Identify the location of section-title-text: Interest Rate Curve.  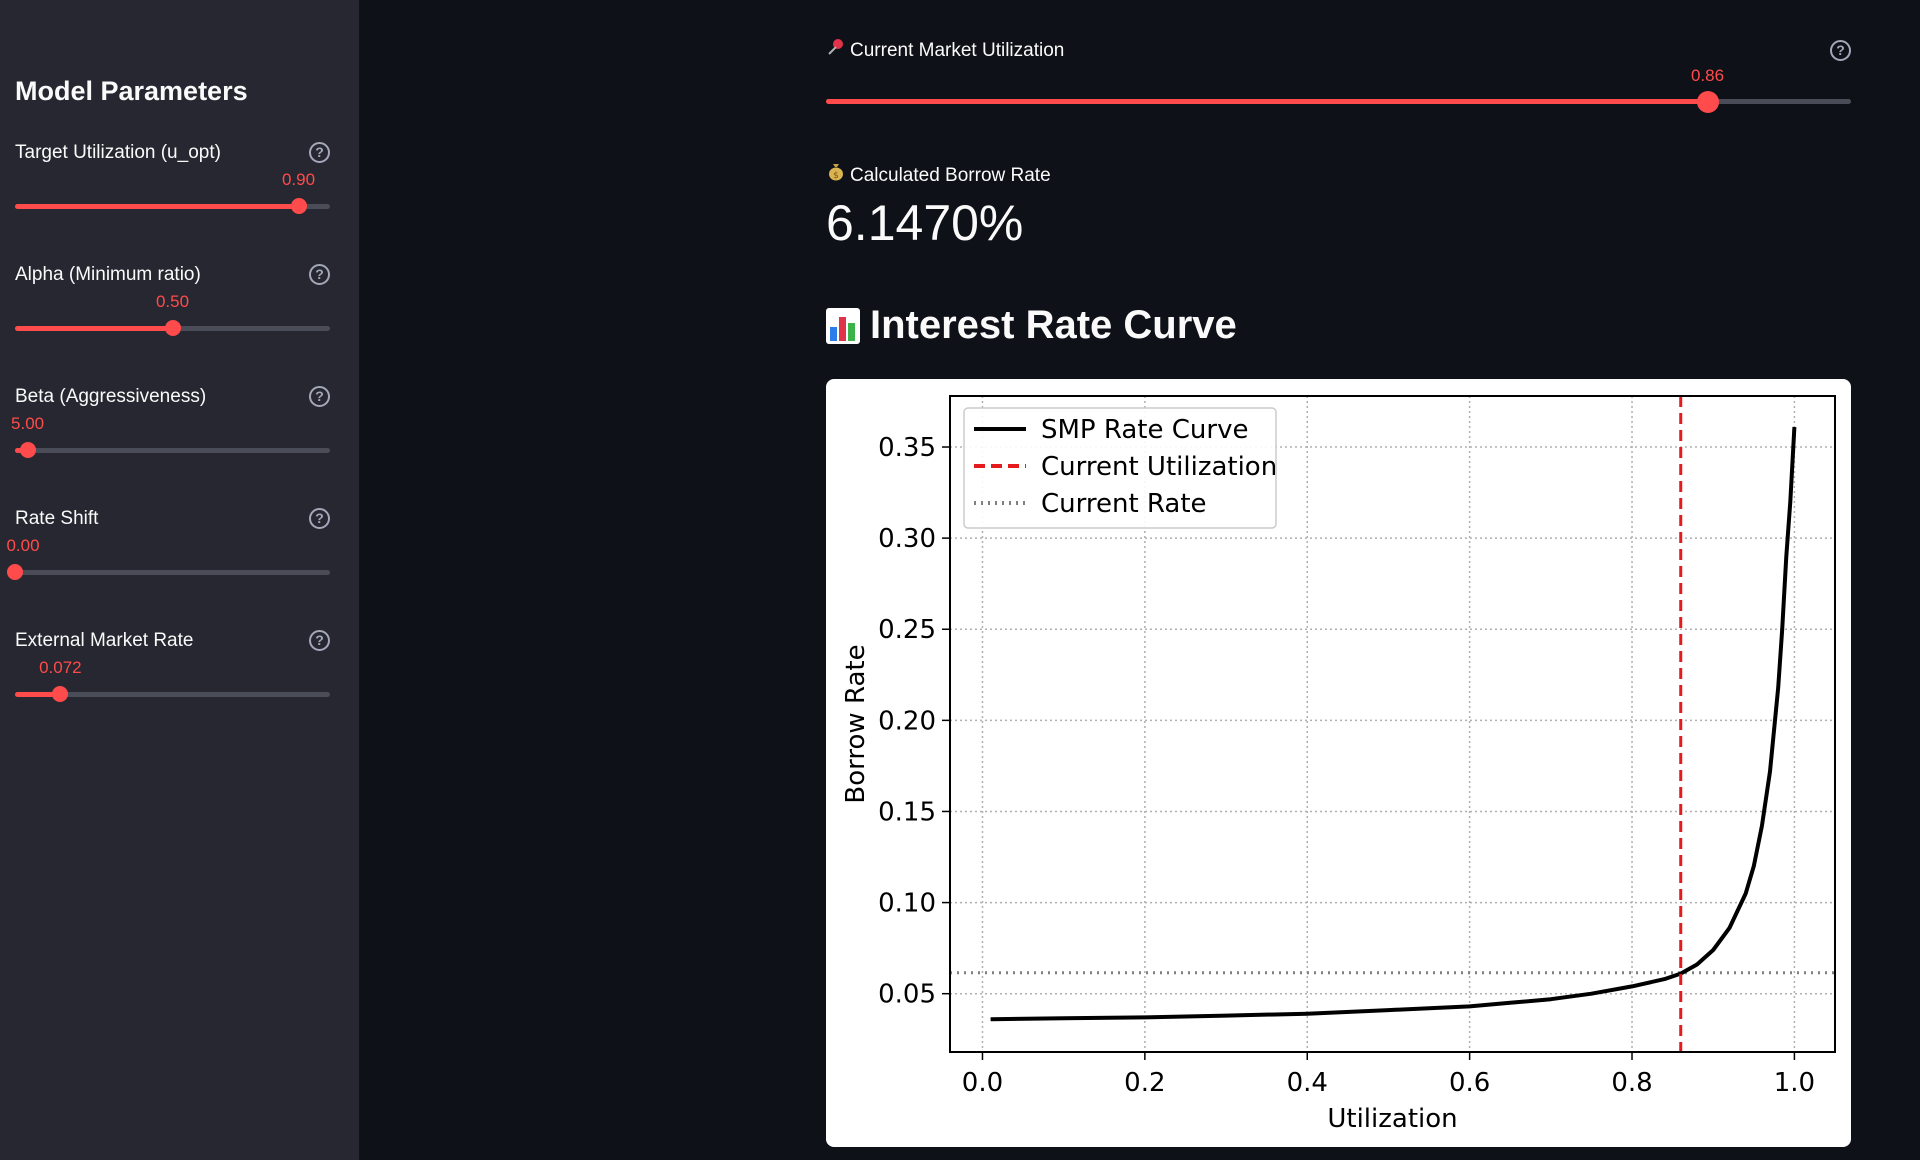
(1053, 325).